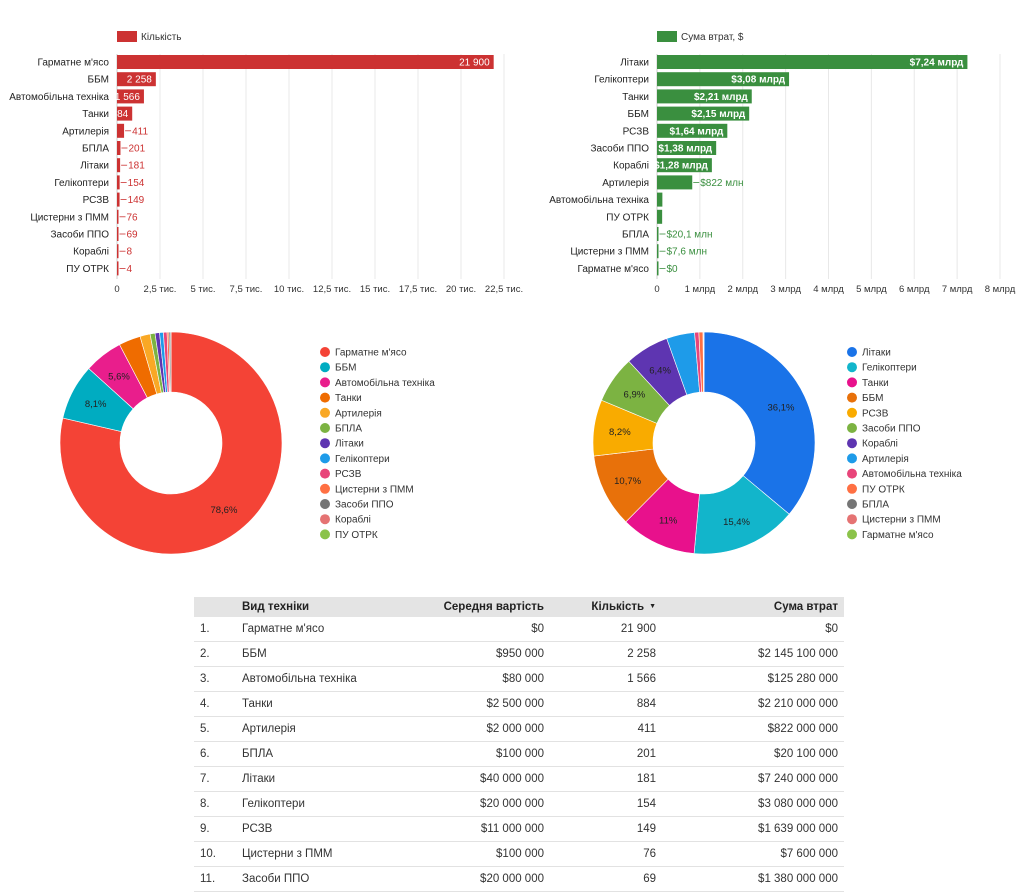 This screenshot has height=892, width=1031. What do you see at coordinates (875, 505) in the screenshot?
I see `legend-label: БПЛА` at bounding box center [875, 505].